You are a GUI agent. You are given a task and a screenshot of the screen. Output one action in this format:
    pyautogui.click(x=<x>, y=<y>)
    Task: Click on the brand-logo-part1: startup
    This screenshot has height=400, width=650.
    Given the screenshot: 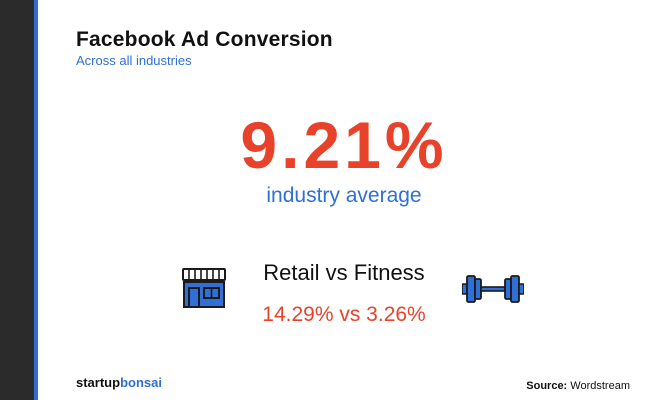 What is the action you would take?
    pyautogui.click(x=98, y=382)
    